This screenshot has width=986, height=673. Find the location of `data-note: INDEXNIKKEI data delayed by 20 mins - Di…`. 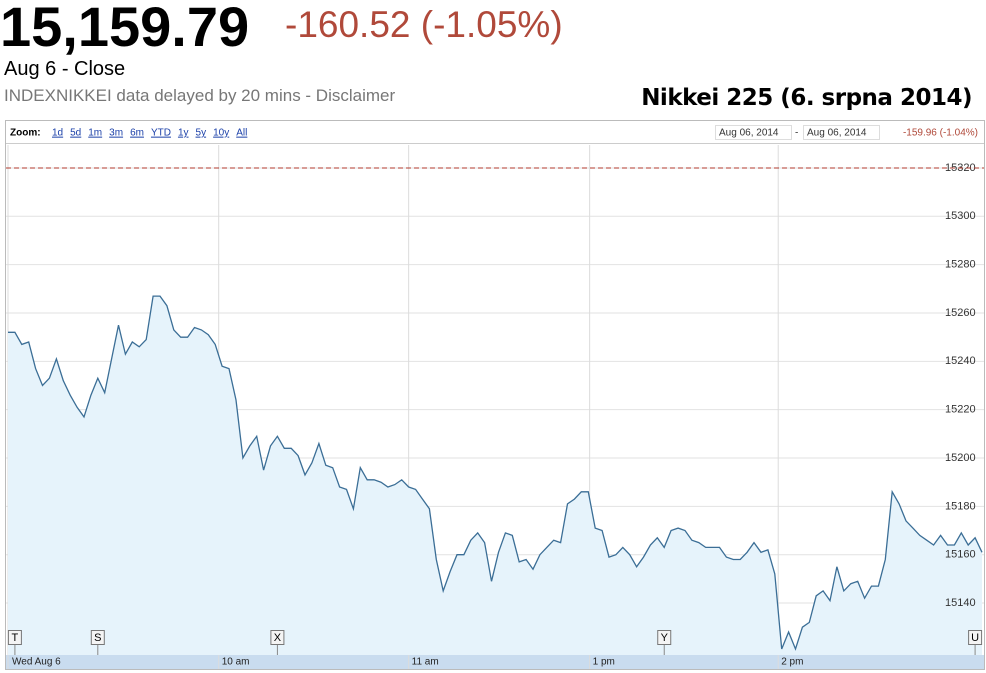

data-note: INDEXNIKKEI data delayed by 20 mins - Di… is located at coordinates (200, 95).